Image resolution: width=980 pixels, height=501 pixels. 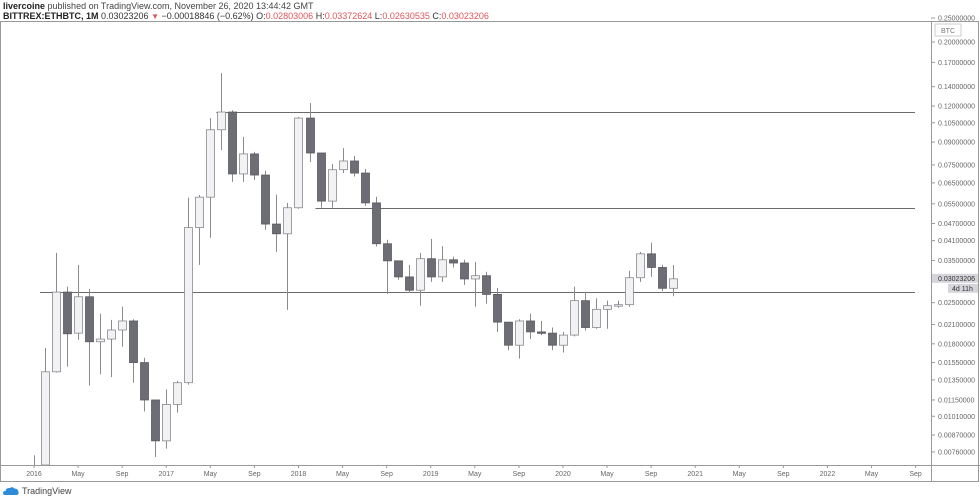 What do you see at coordinates (695, 474) in the screenshot?
I see `time-tick-label: 2021` at bounding box center [695, 474].